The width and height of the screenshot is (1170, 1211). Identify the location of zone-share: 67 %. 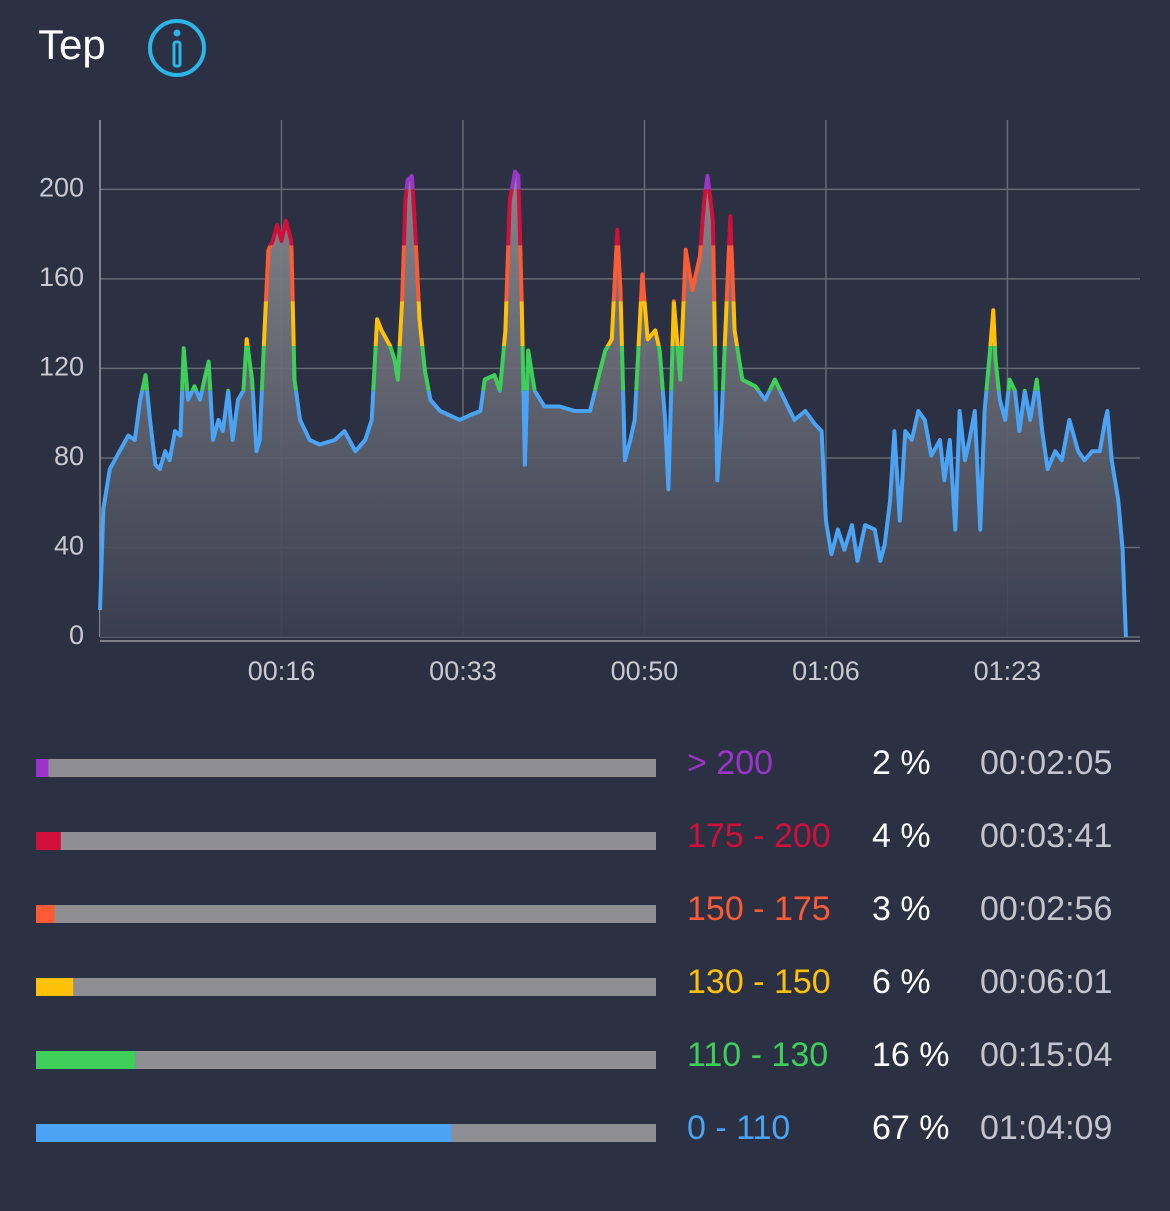
(911, 1128).